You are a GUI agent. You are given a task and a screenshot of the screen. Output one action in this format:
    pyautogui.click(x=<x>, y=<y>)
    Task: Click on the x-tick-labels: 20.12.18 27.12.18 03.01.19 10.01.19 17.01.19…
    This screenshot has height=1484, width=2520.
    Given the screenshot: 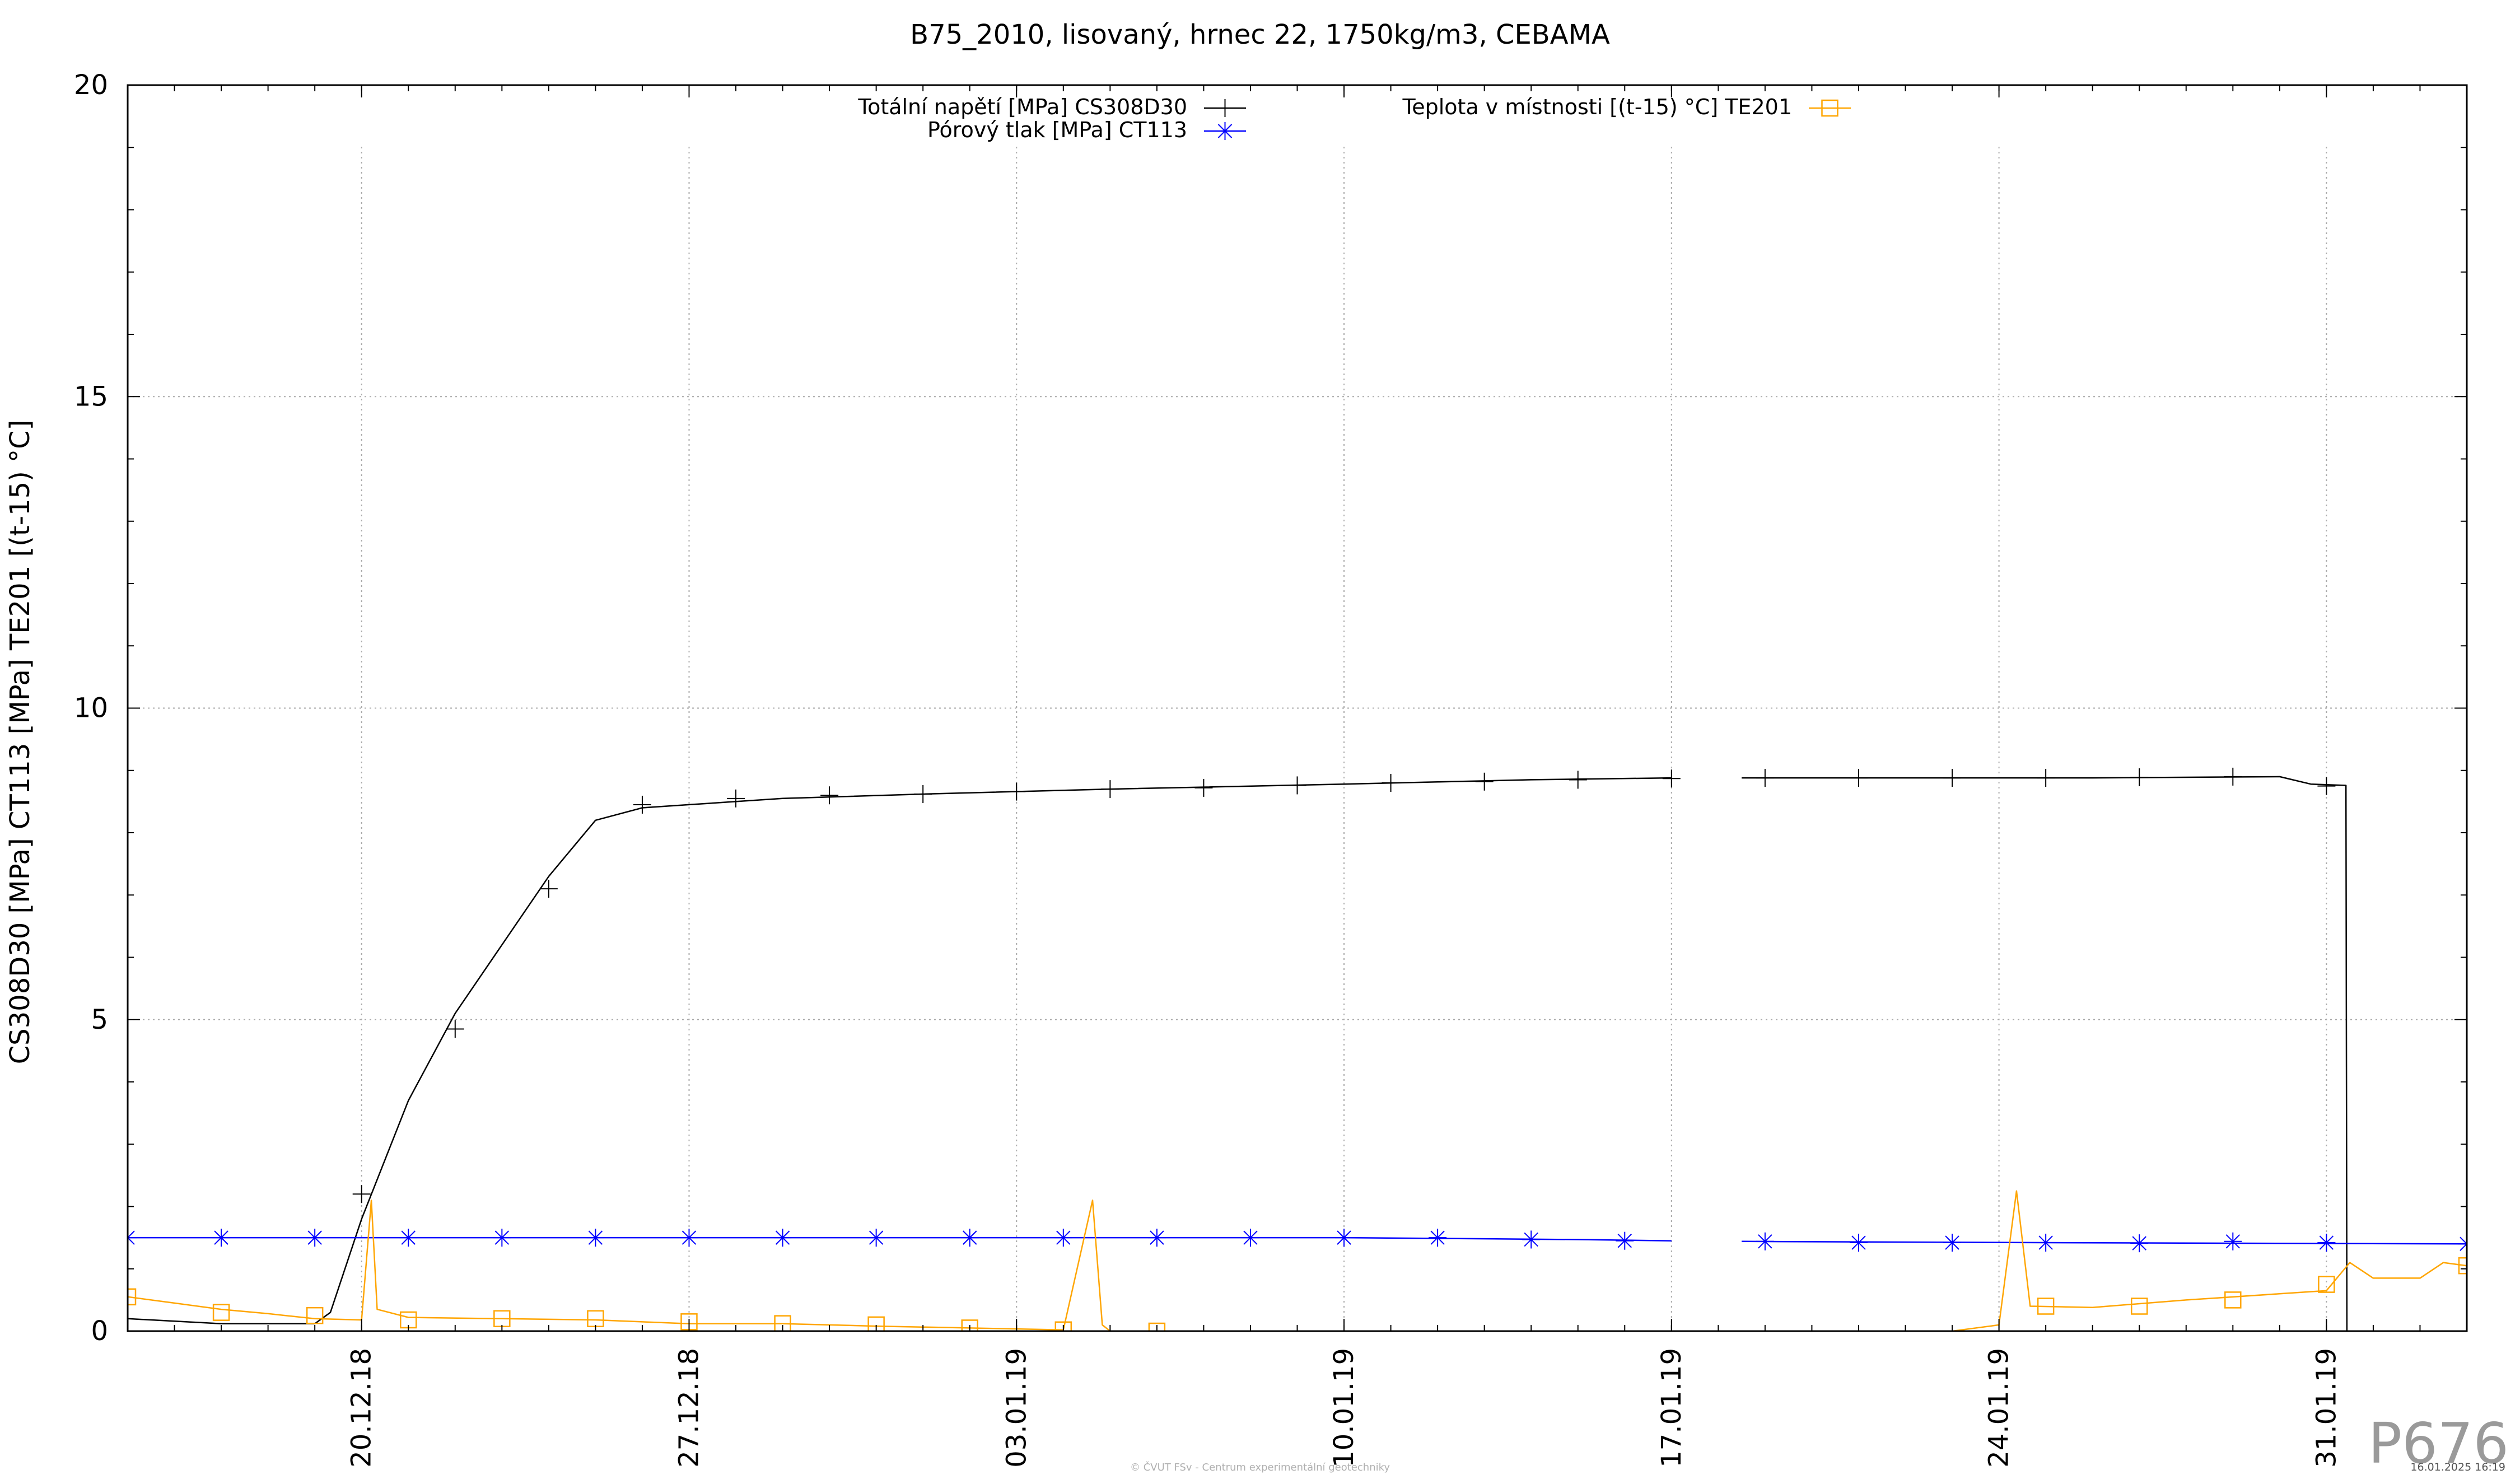 What is the action you would take?
    pyautogui.click(x=1344, y=1408)
    